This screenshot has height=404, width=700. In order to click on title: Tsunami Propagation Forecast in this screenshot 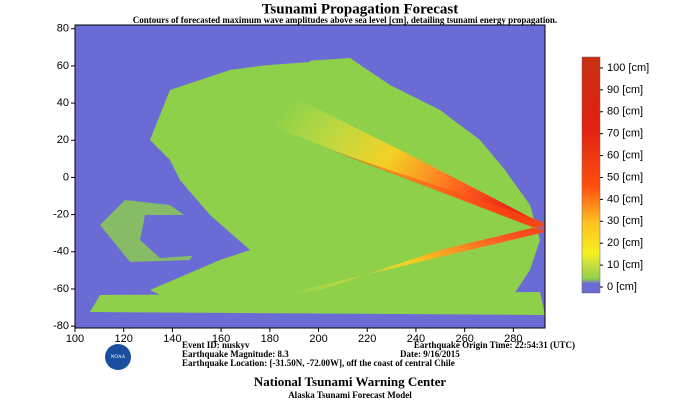, I will do `click(360, 9)`.